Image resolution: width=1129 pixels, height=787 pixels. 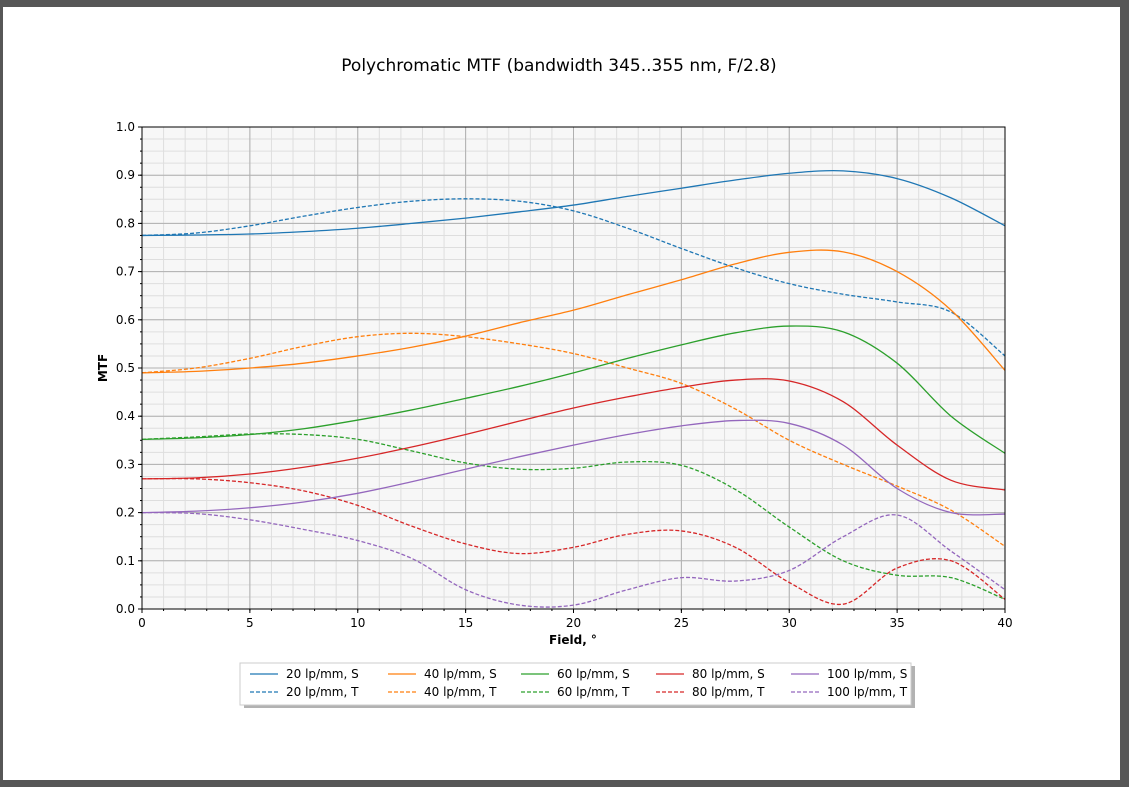 What do you see at coordinates (728, 674) in the screenshot?
I see `legend-label: 80 lp/mm, S` at bounding box center [728, 674].